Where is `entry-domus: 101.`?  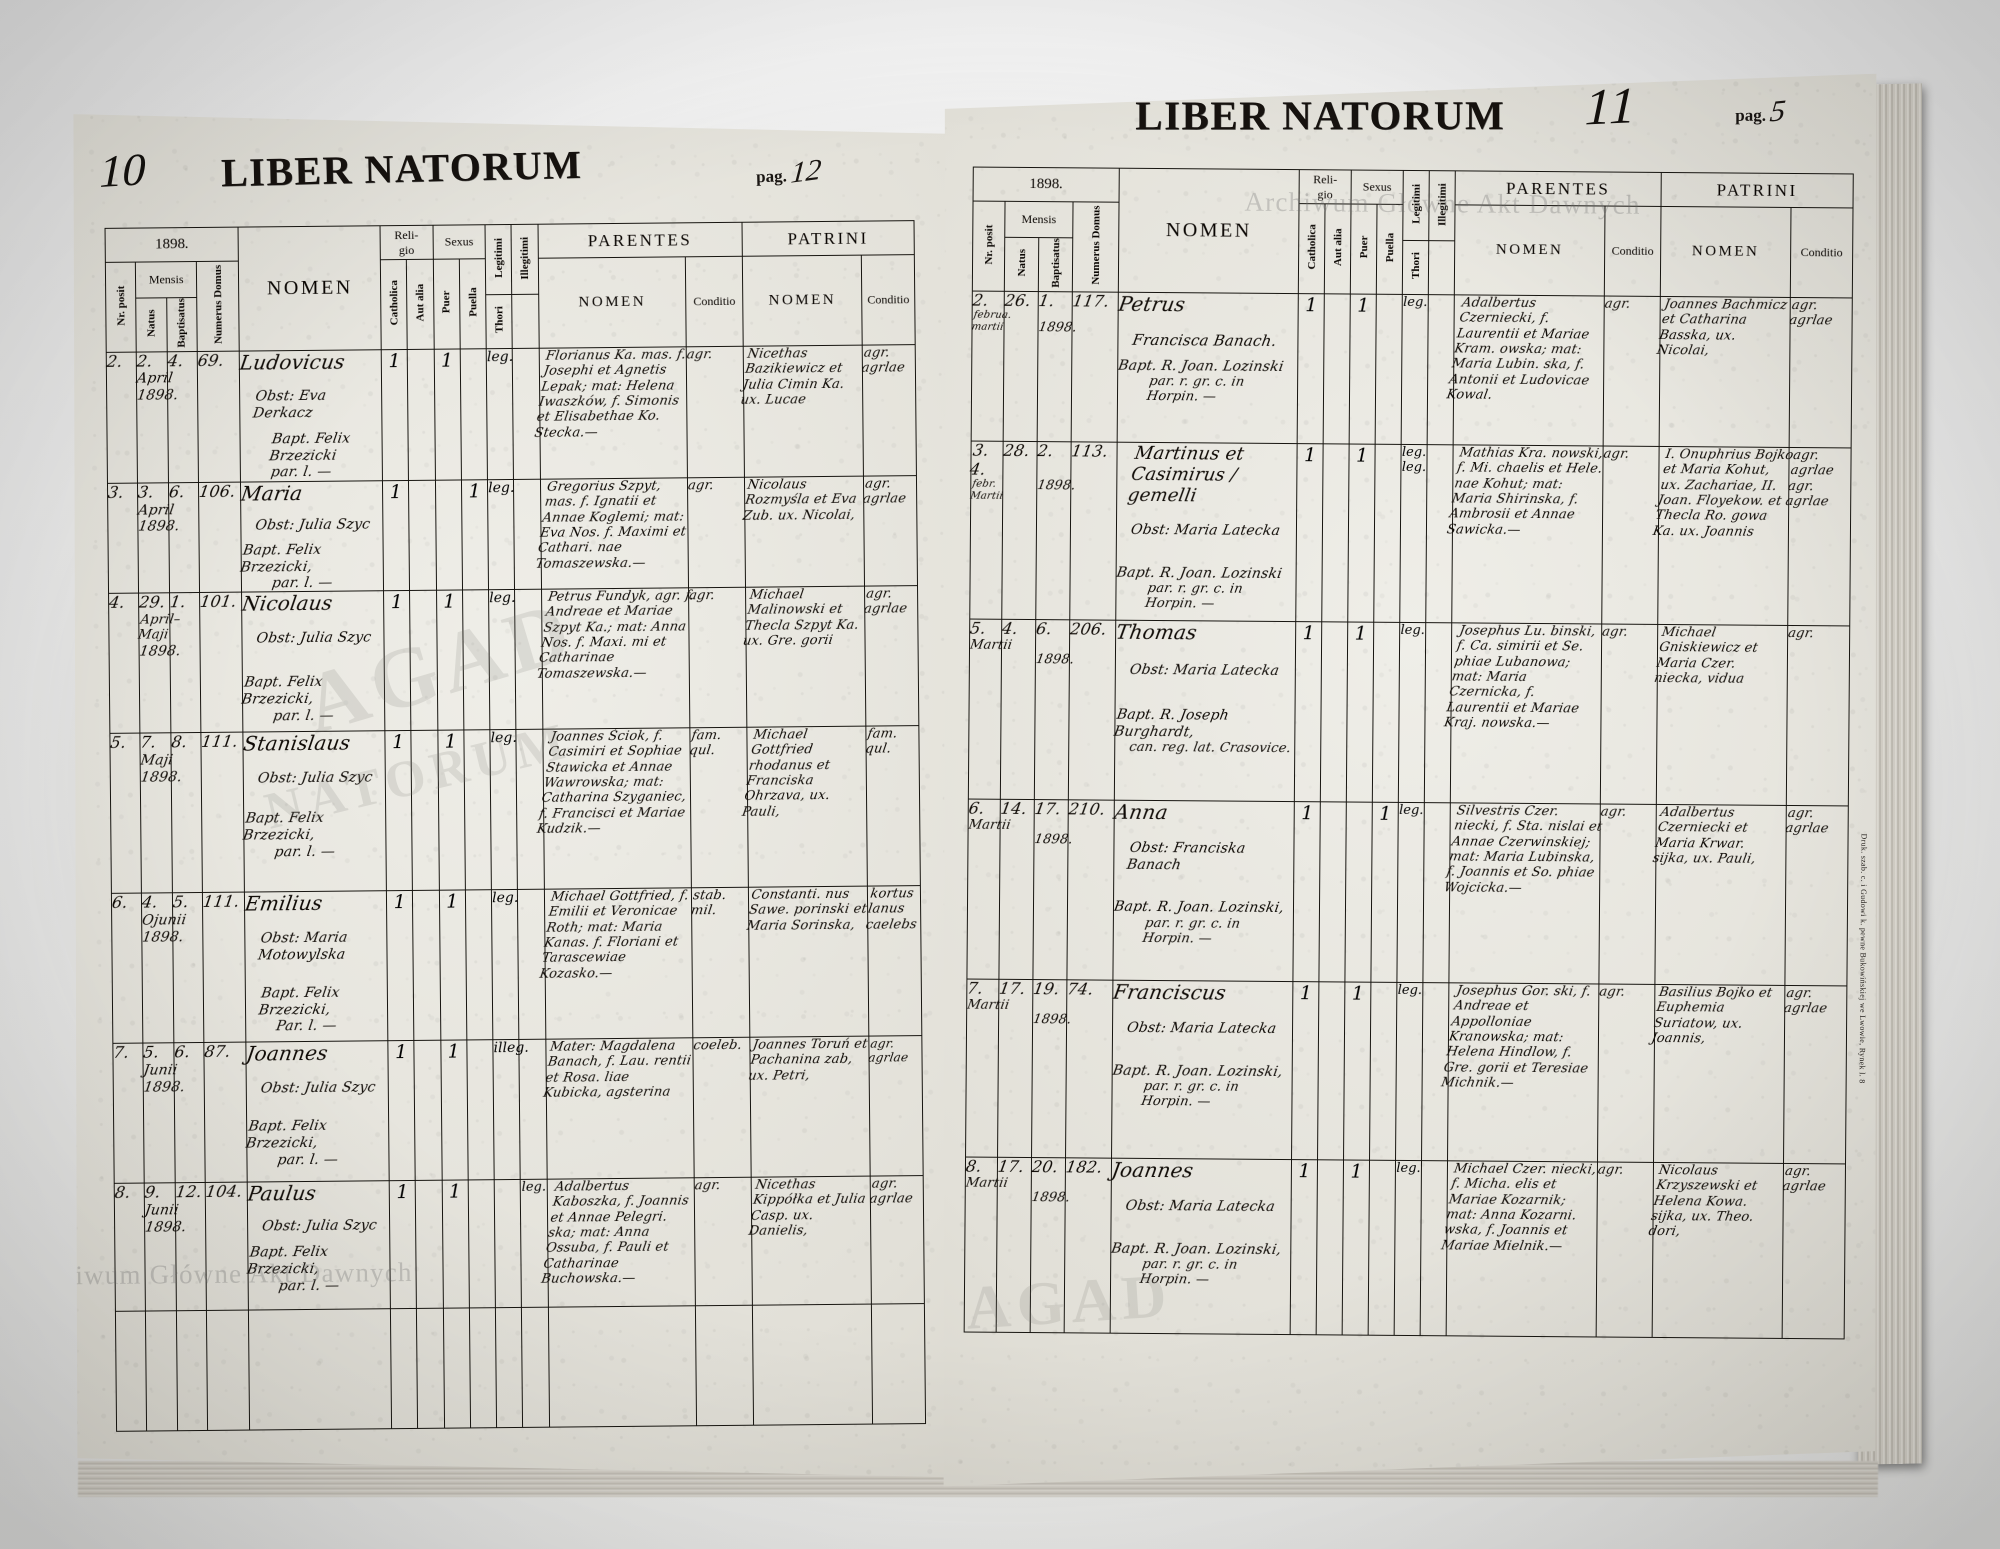
entry-domus: 101. is located at coordinates (218, 601).